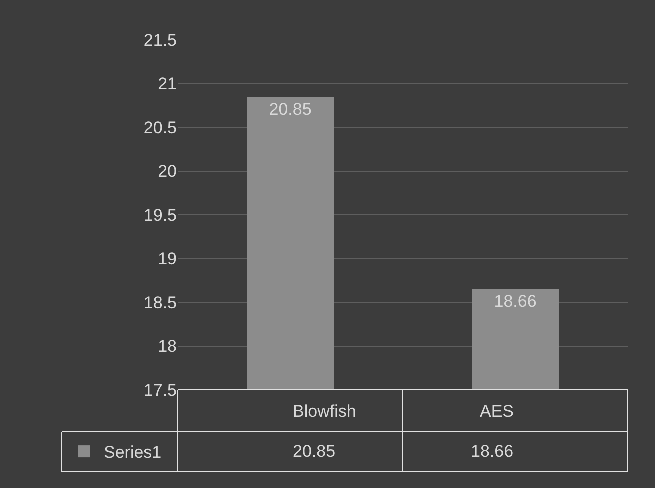 The height and width of the screenshot is (488, 655). I want to click on y-tick-label: 17.5, so click(160, 390).